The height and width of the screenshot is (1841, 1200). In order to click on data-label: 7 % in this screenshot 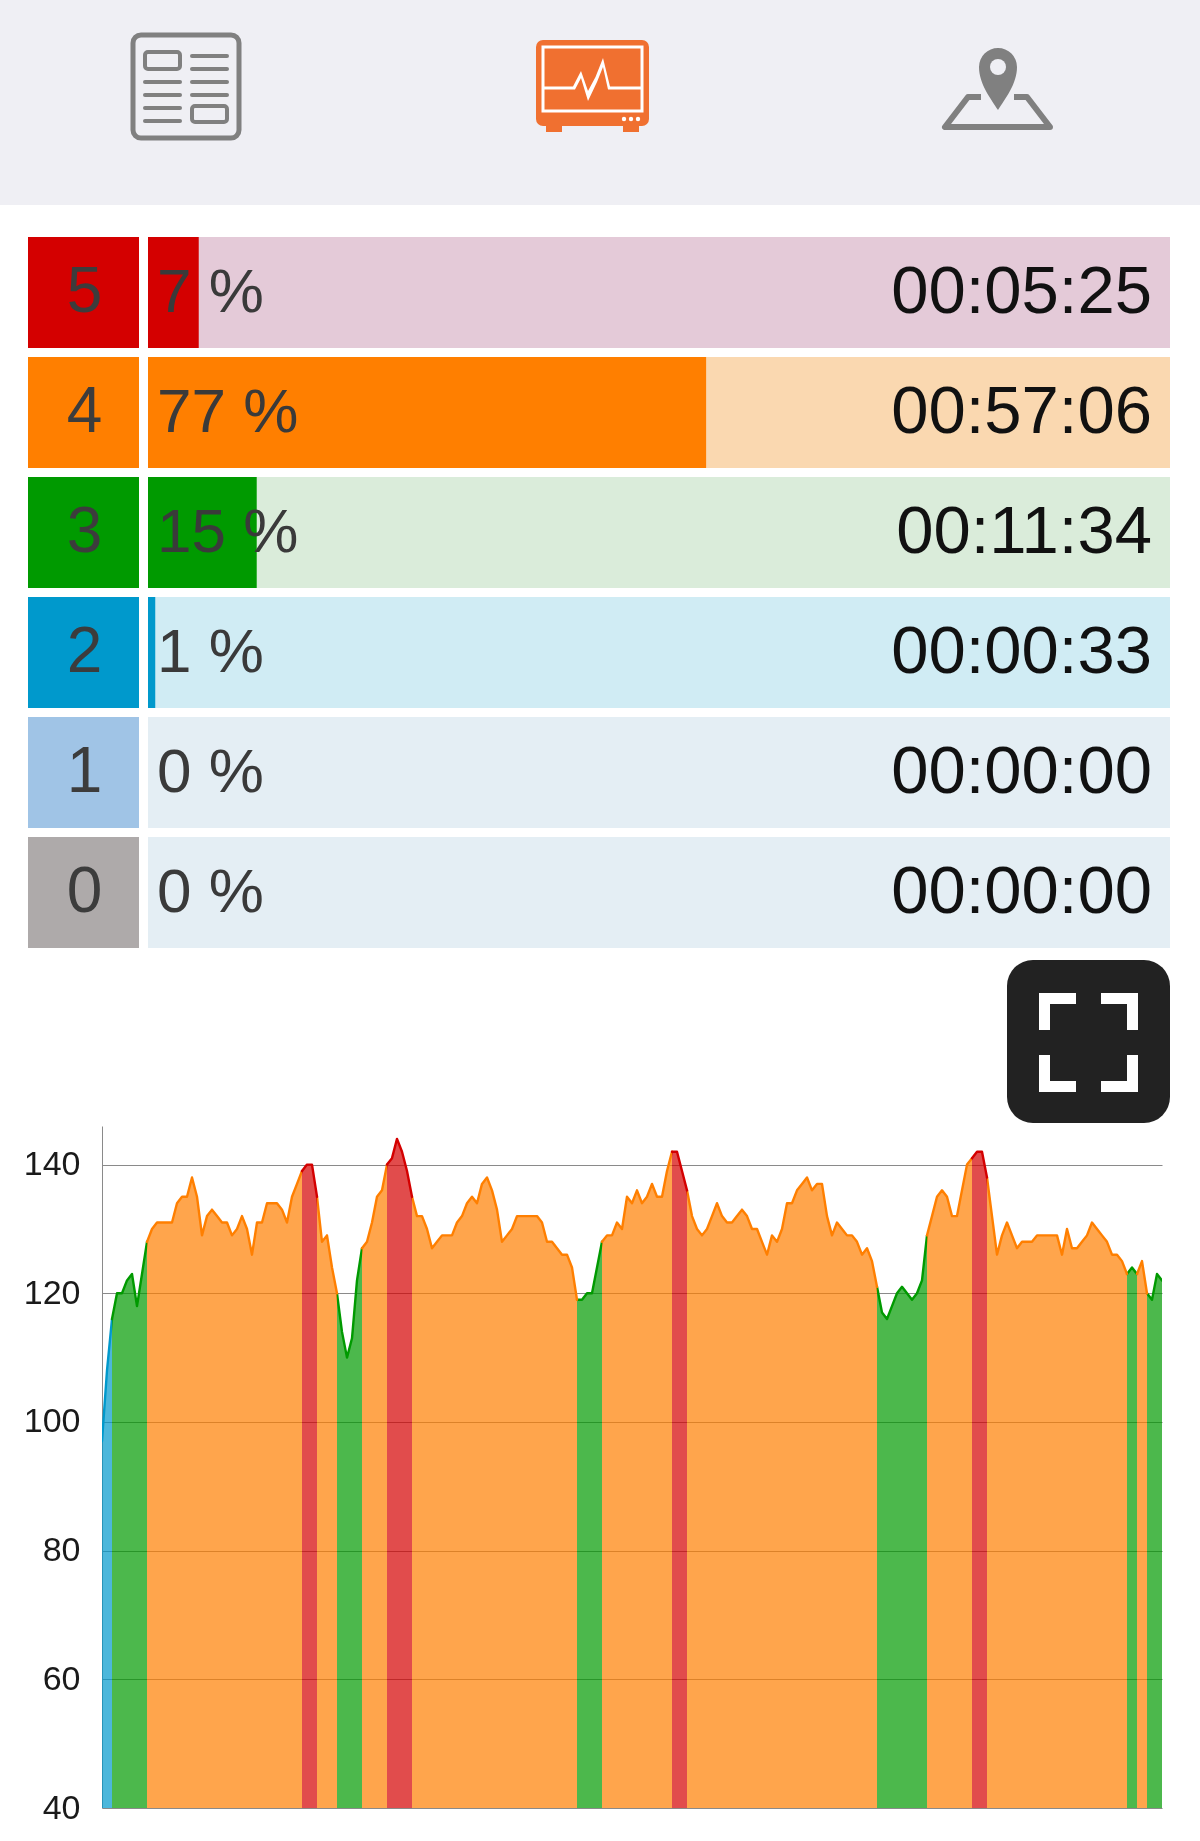, I will do `click(210, 290)`.